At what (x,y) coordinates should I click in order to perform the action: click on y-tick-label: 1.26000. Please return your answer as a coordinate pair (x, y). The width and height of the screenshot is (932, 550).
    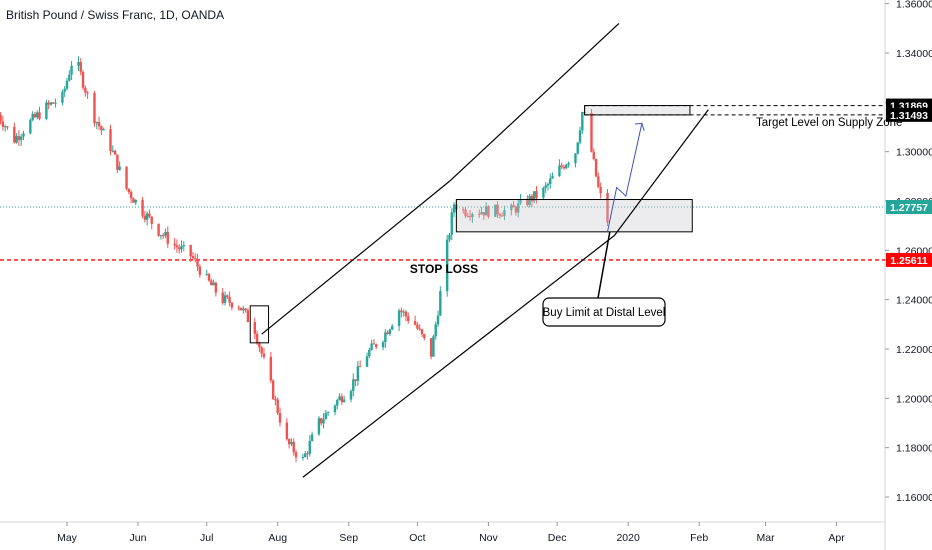
    Looking at the image, I should click on (914, 251).